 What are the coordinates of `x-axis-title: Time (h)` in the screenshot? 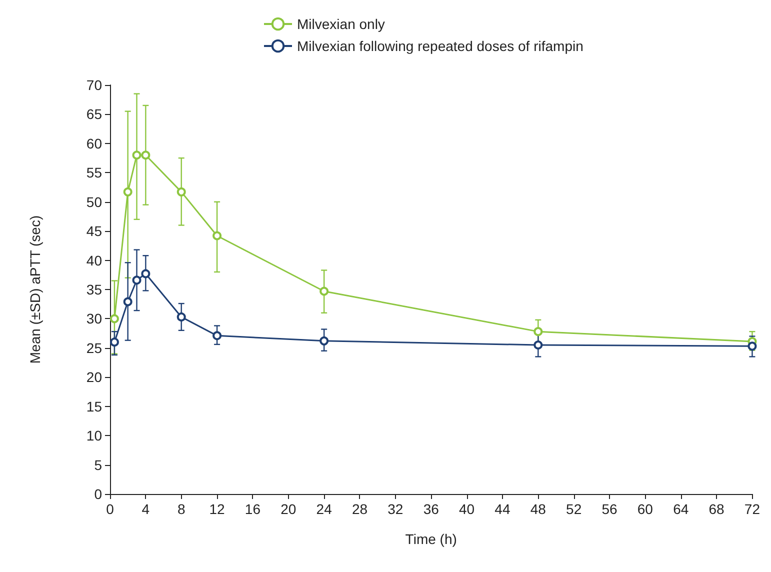 It's located at (431, 539).